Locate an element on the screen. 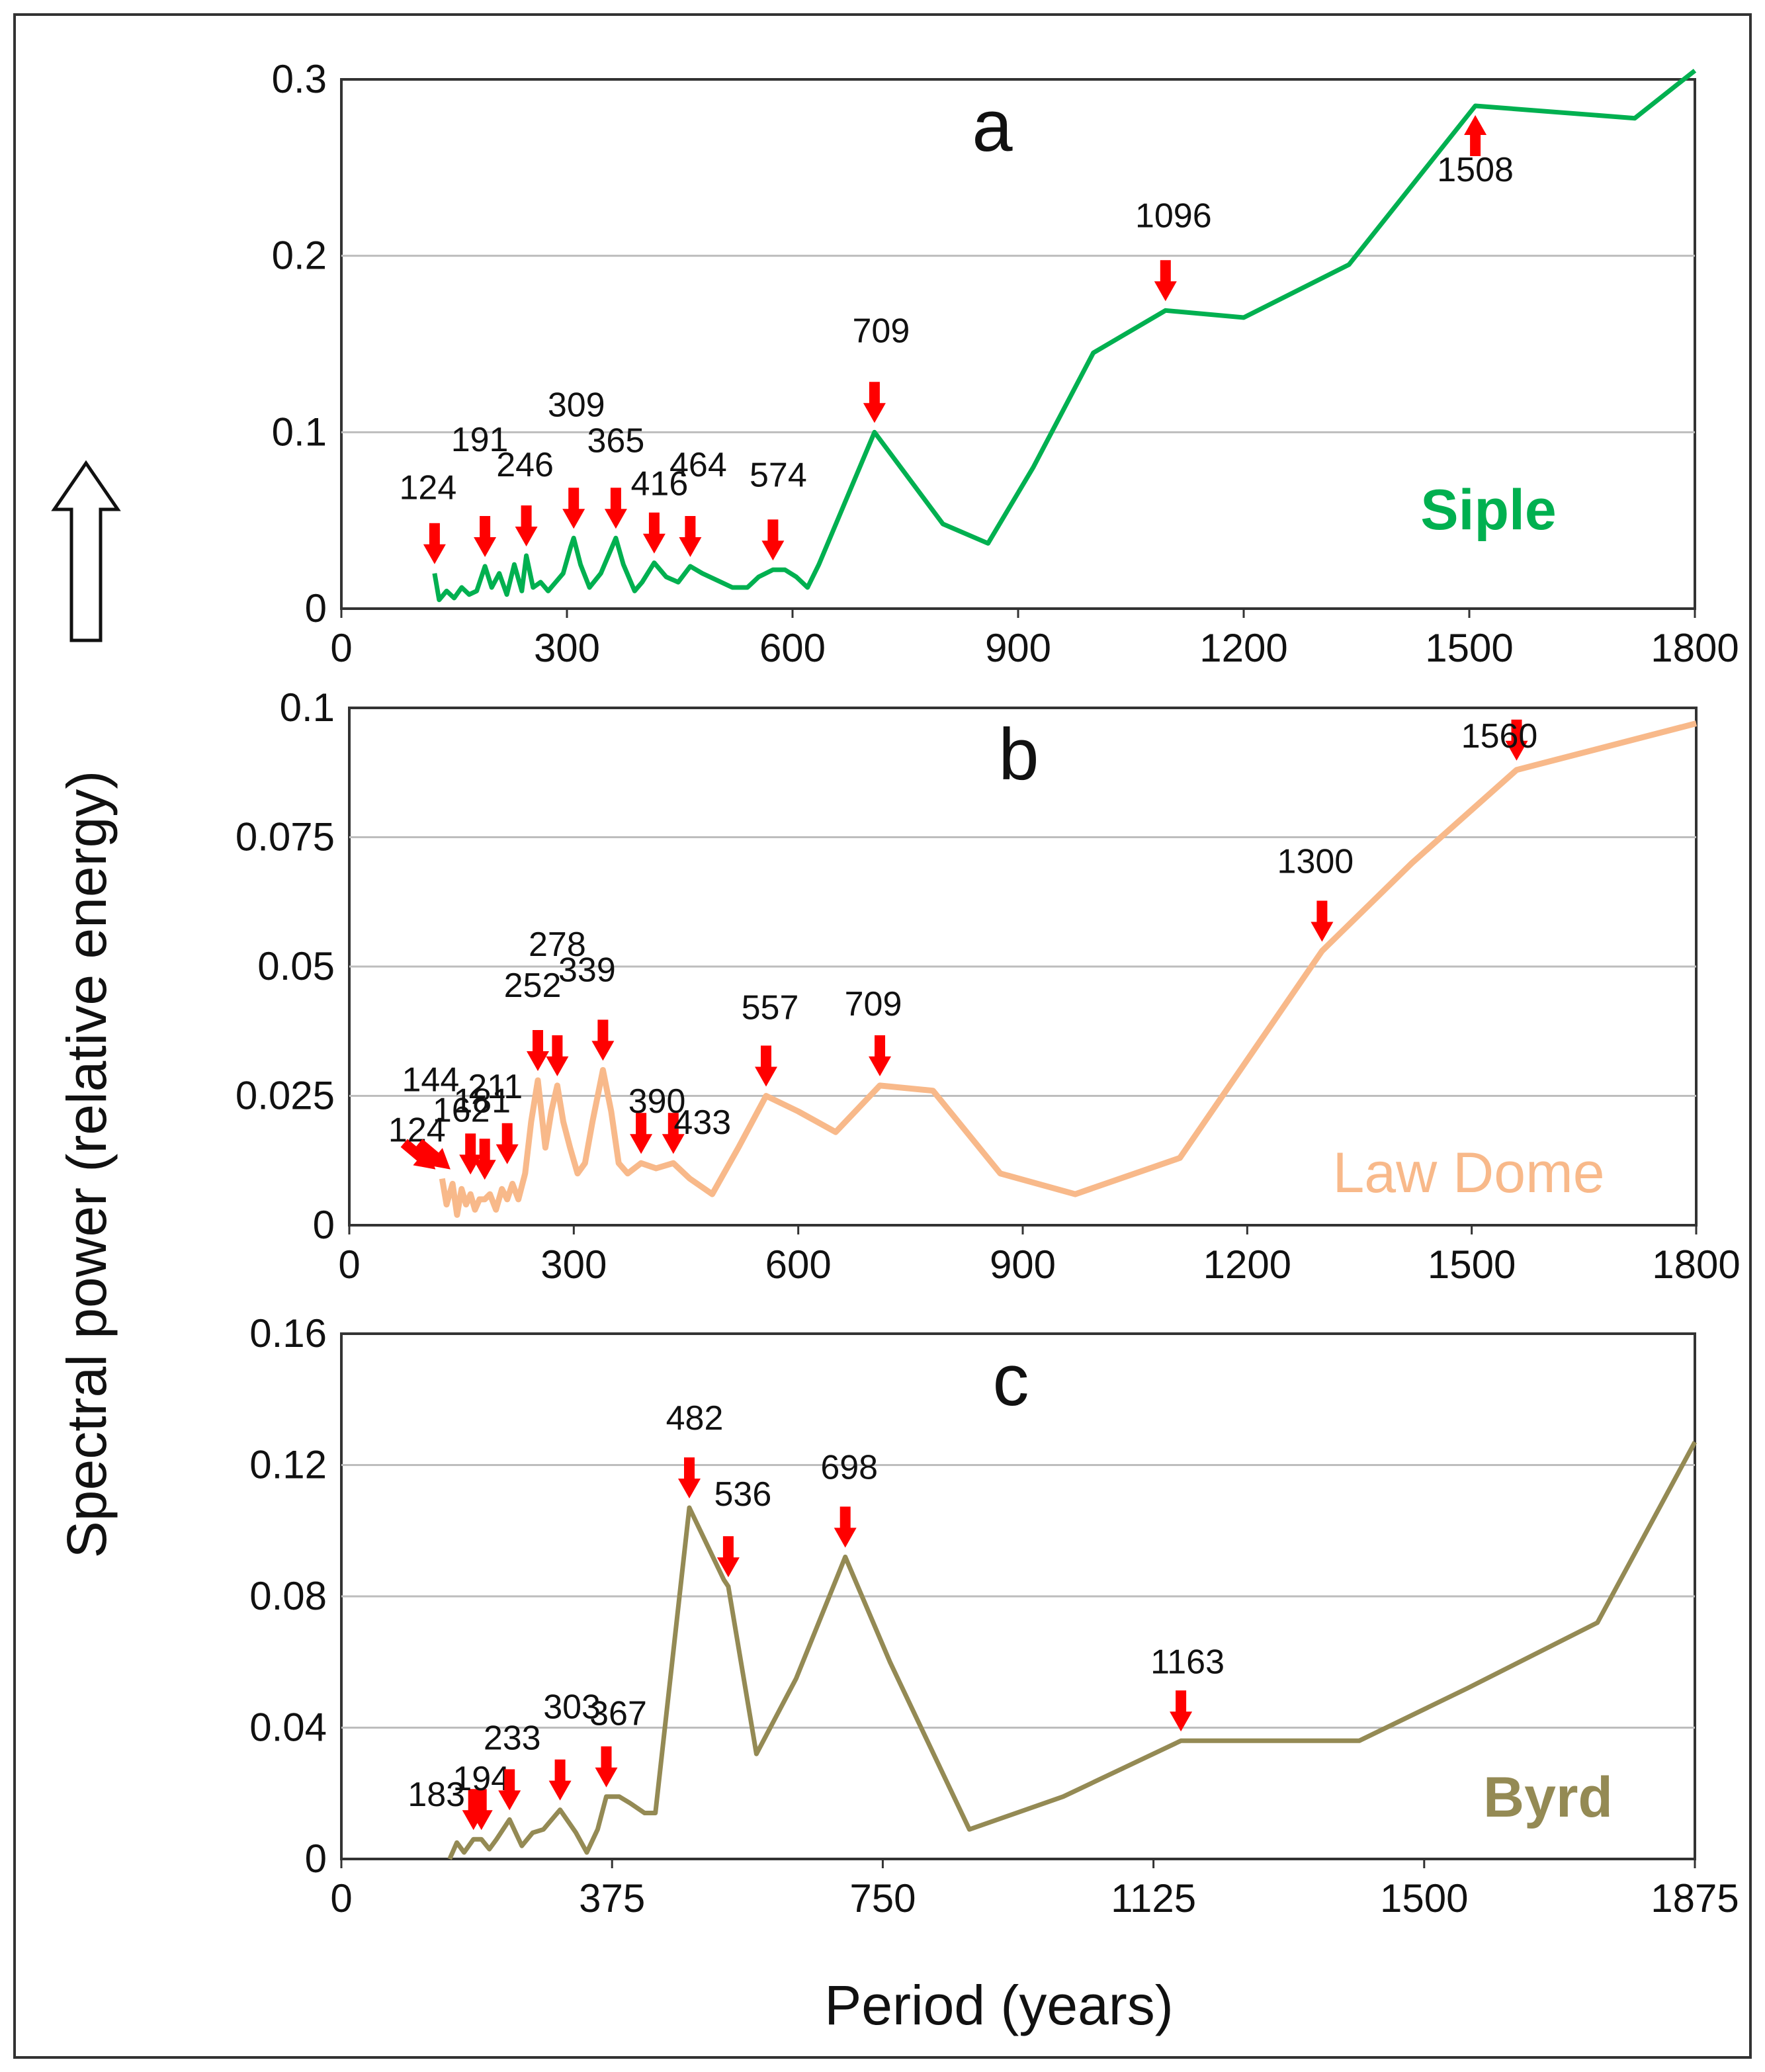 The width and height of the screenshot is (1765, 2072). peak-label: 309 is located at coordinates (576, 405).